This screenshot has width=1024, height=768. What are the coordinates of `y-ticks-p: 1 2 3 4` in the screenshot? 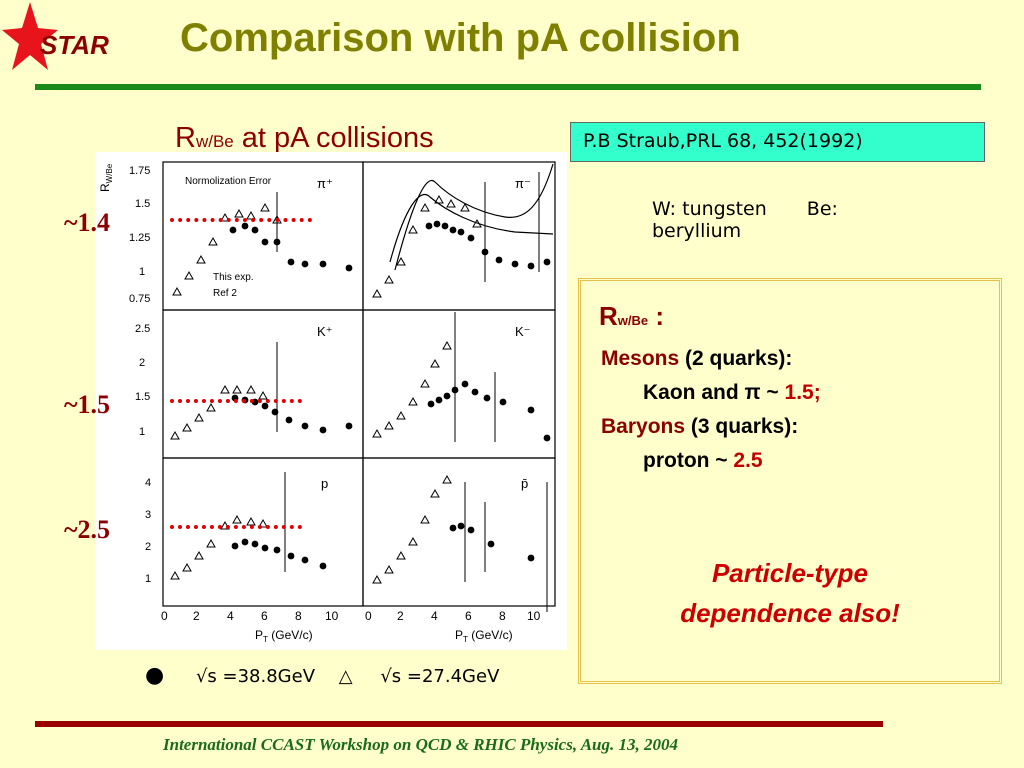 It's located at (148, 531).